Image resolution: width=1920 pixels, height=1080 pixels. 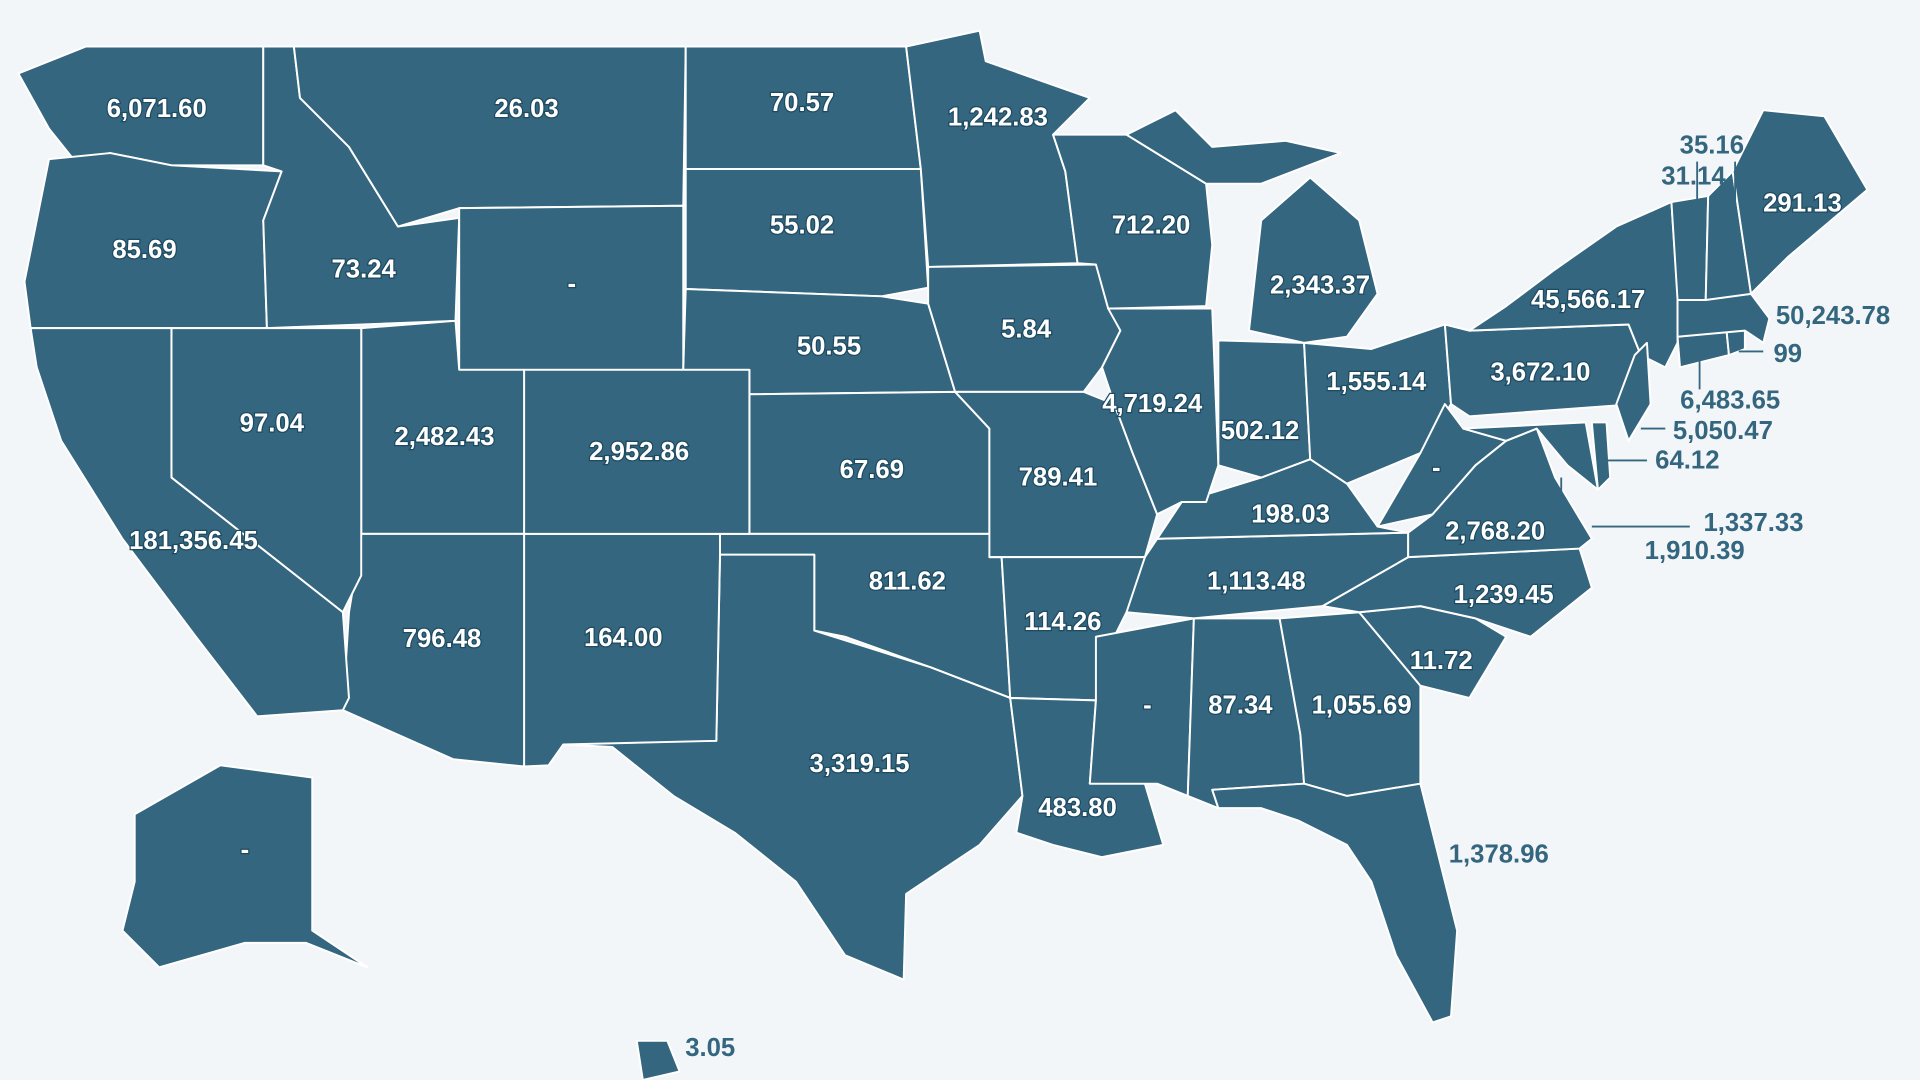 I want to click on value-label: 1,113.48, so click(x=1256, y=582).